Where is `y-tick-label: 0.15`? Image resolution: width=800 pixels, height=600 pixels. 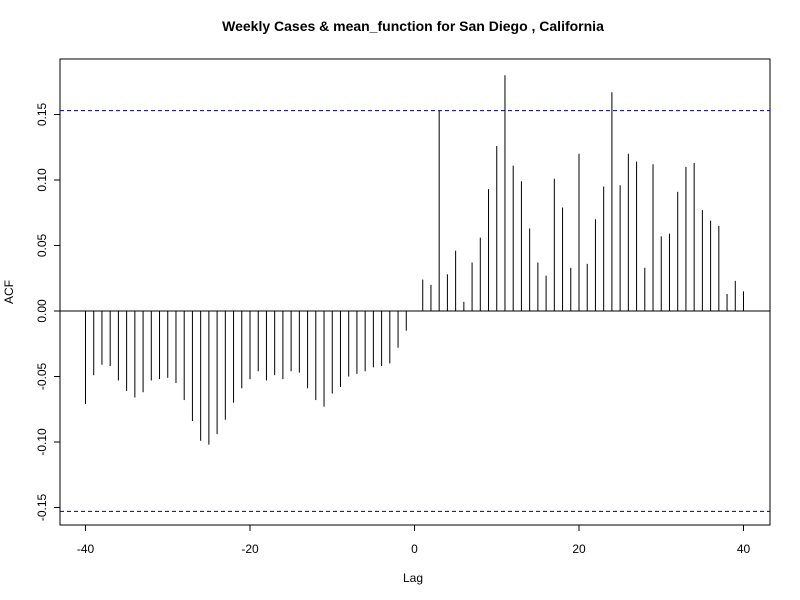
y-tick-label: 0.15 is located at coordinates (42, 114).